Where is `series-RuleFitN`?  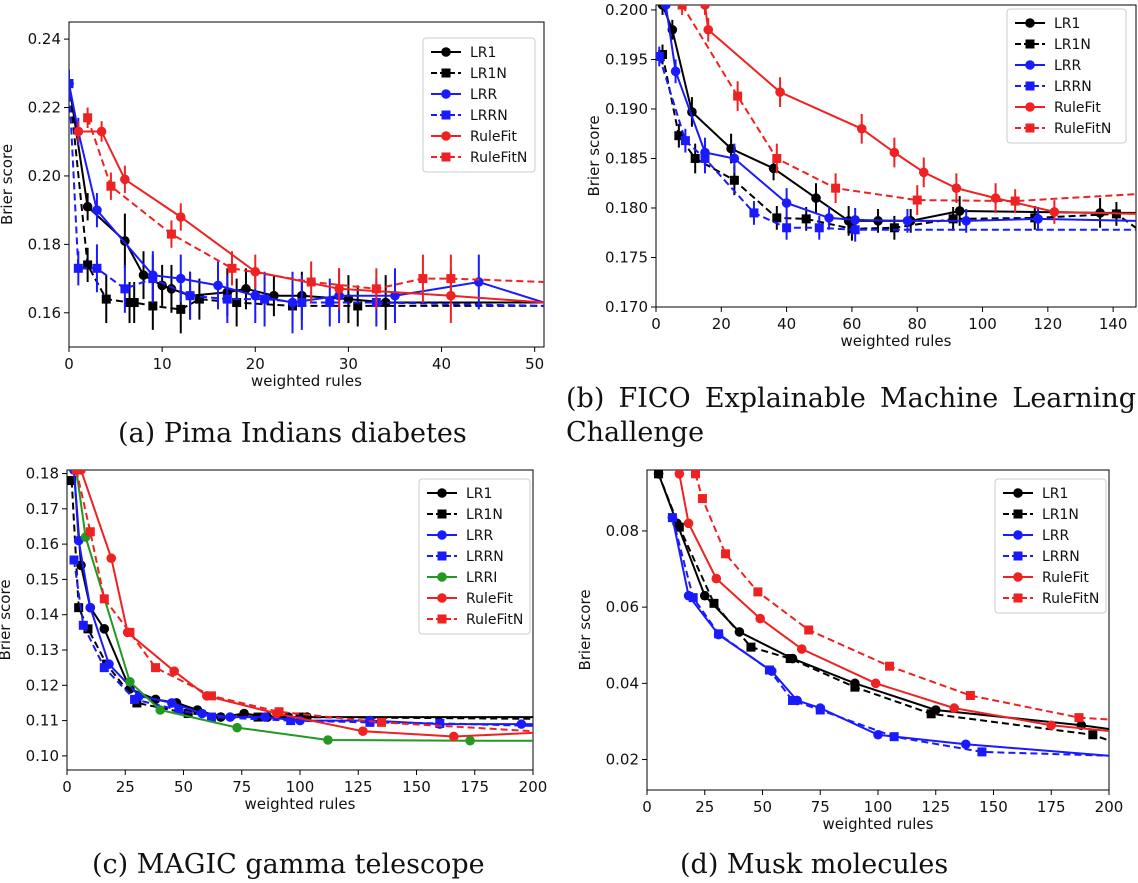 series-RuleFitN is located at coordinates (906, 110).